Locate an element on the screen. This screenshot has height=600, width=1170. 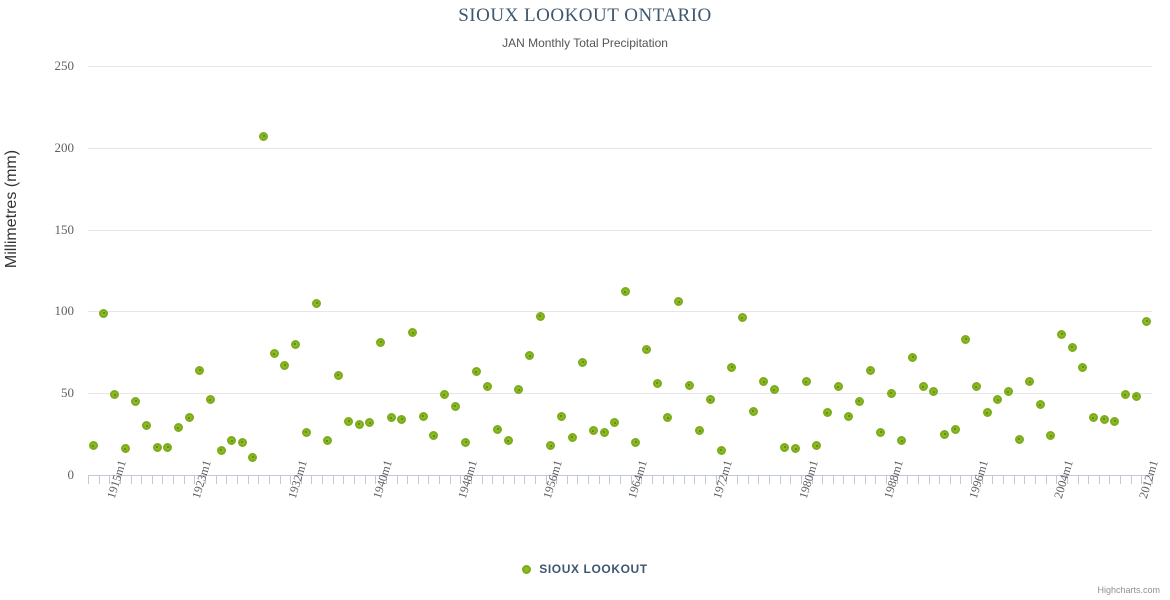
credits-link: Highcharts.com is located at coordinates (1128, 590).